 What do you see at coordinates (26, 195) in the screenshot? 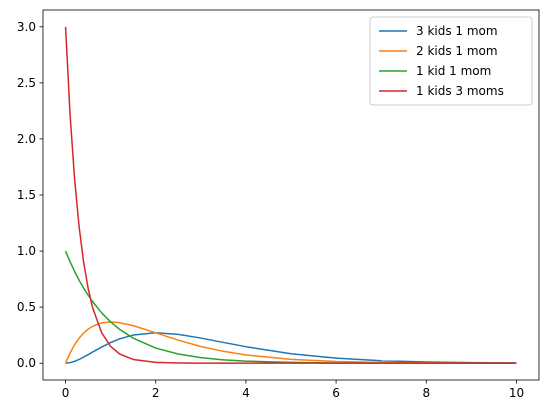
I see `y-tick-label: 1.5` at bounding box center [26, 195].